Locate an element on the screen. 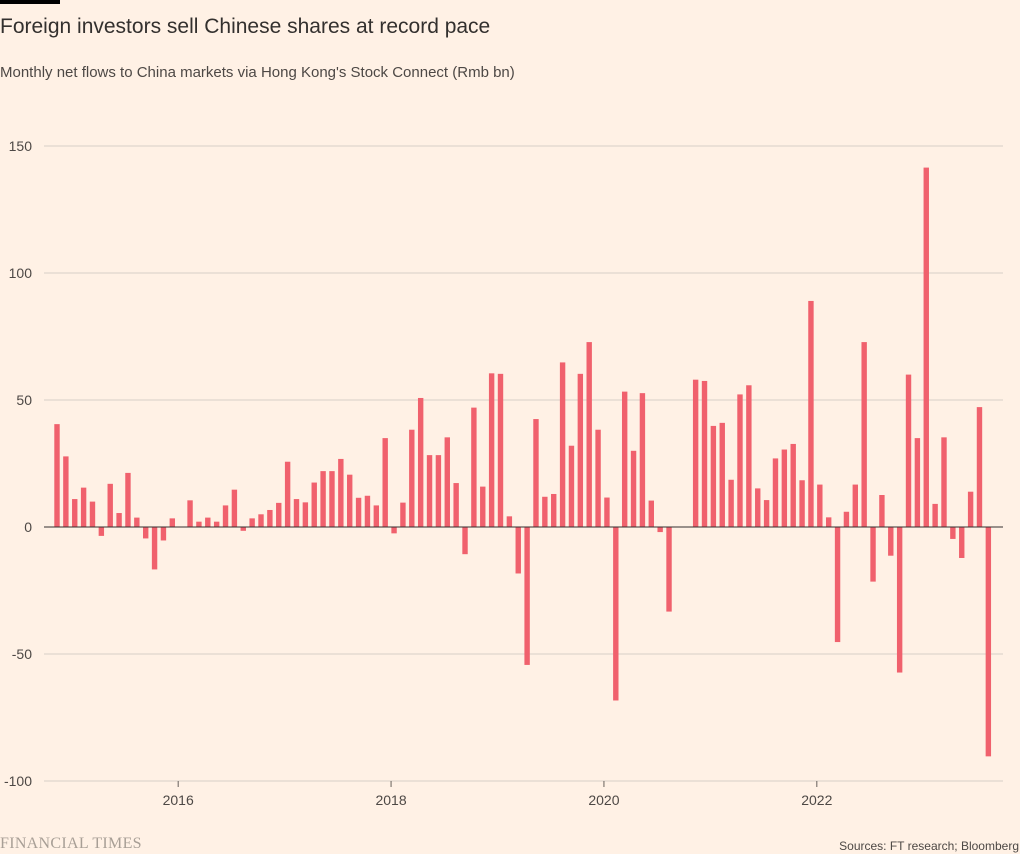  x-tick-label: 2016 is located at coordinates (178, 800).